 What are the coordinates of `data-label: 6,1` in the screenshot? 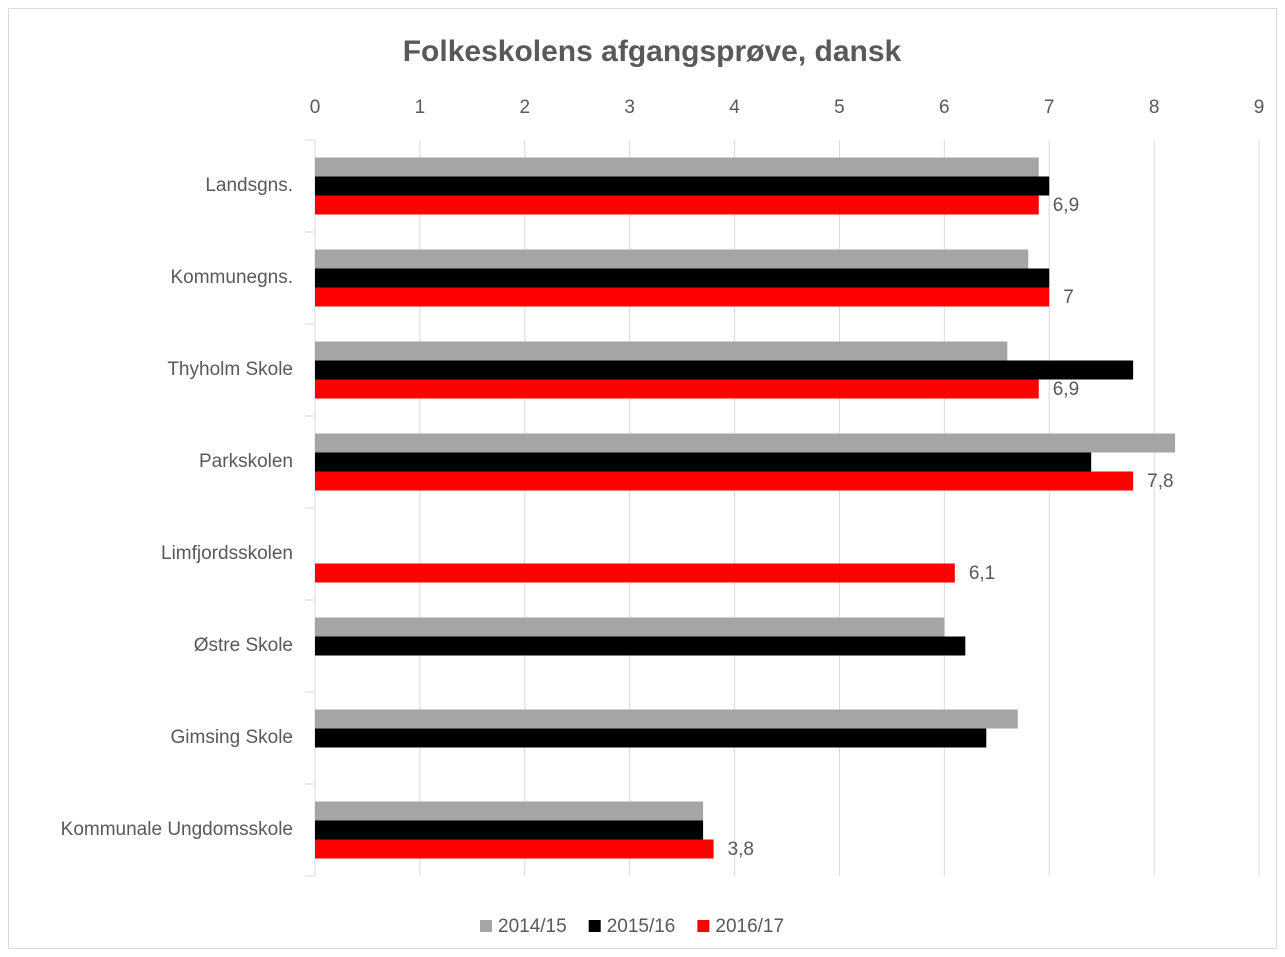 It's located at (982, 573).